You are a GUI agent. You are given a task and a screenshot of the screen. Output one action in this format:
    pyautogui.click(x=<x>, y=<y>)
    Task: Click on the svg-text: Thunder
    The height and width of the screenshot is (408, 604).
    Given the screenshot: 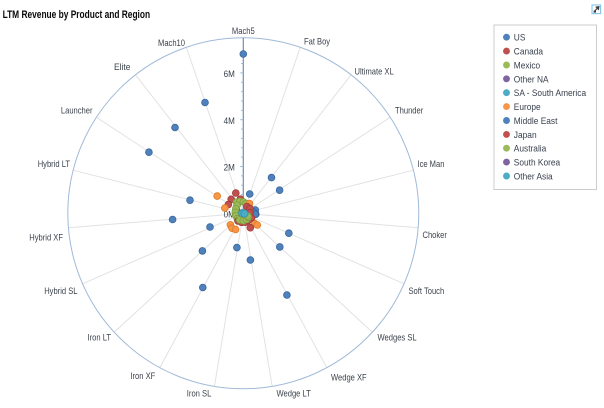 What is the action you would take?
    pyautogui.click(x=409, y=111)
    